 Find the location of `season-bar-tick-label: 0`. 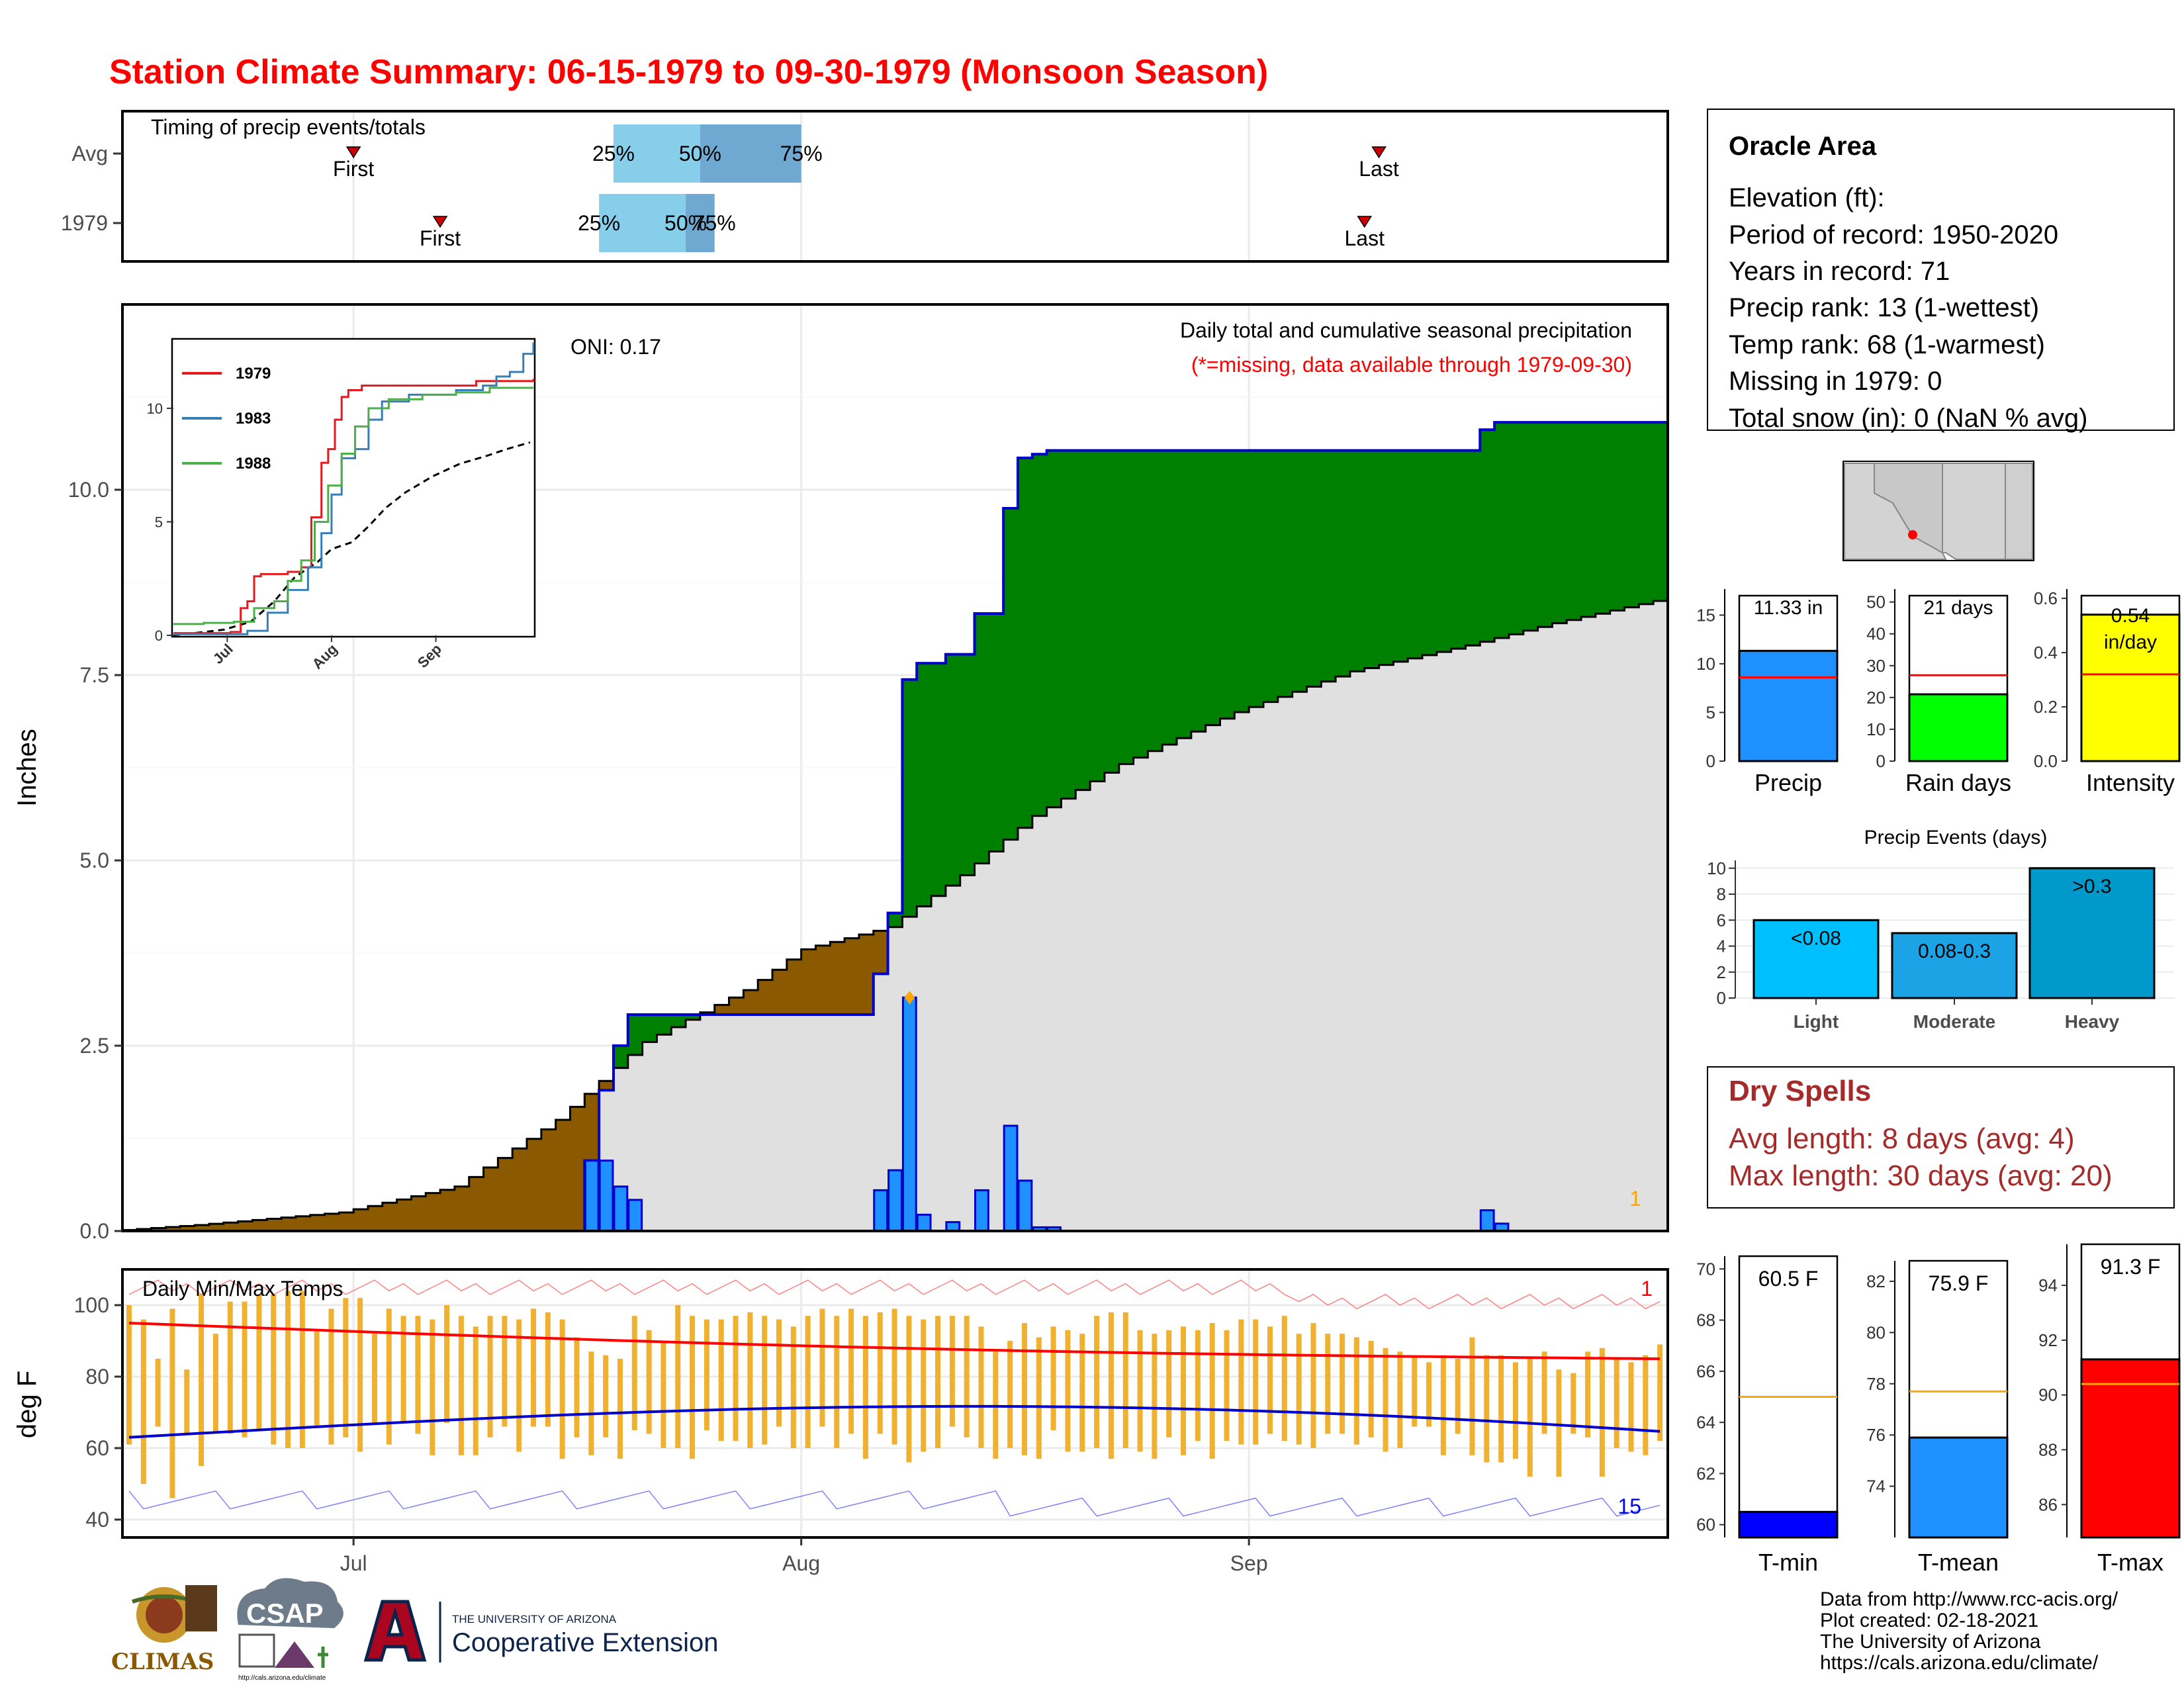

season-bar-tick-label: 0 is located at coordinates (1710, 761).